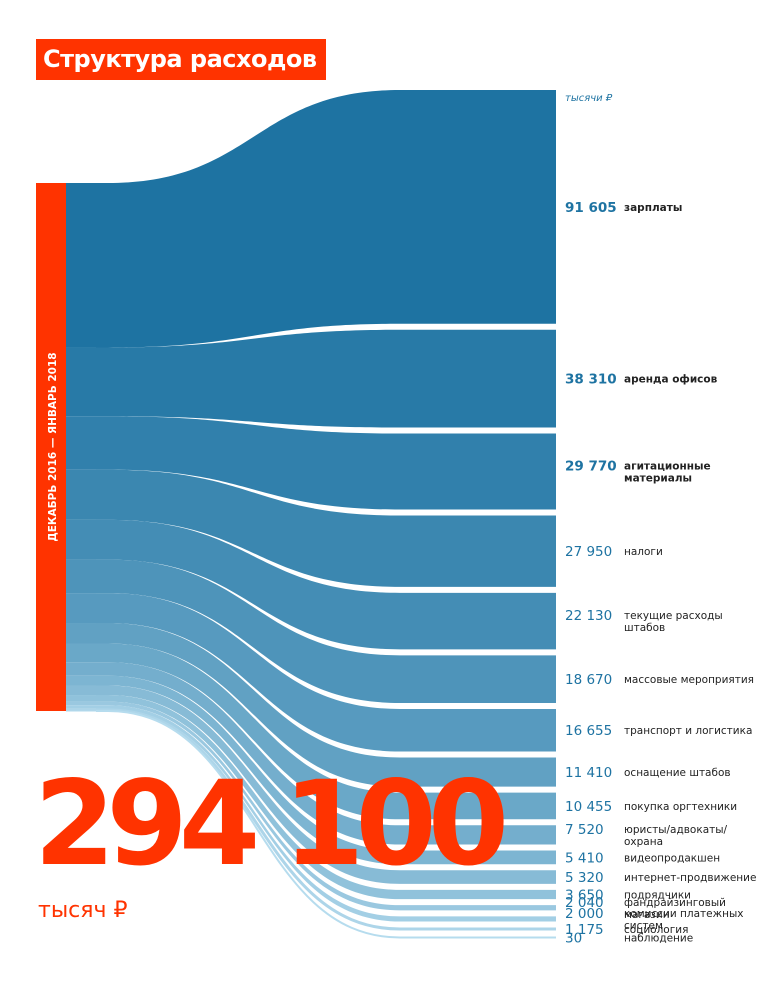 The height and width of the screenshot is (982, 770). I want to click on category-label: аренда офисов, so click(671, 380).